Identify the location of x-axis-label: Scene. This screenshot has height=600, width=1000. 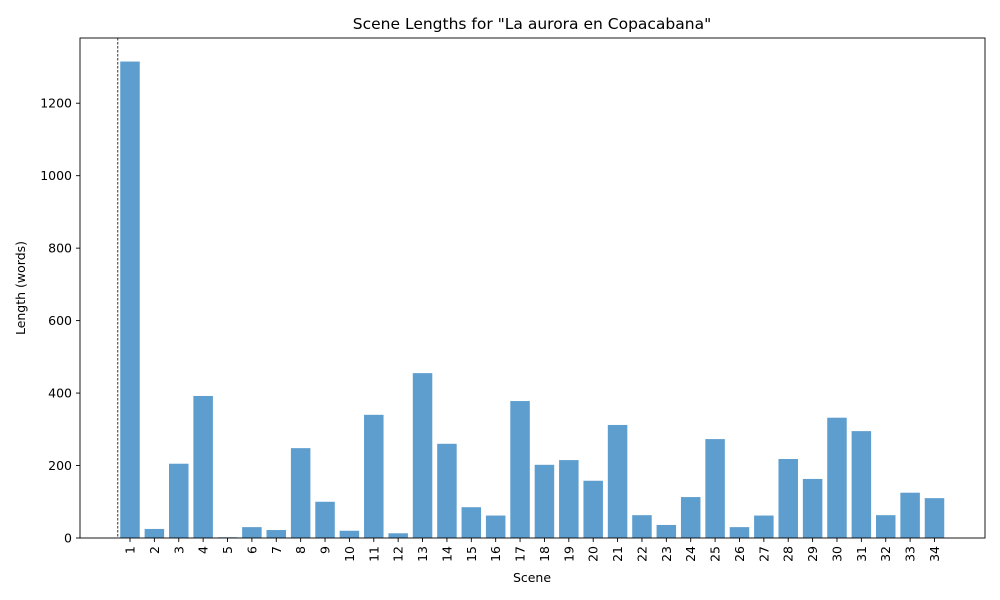
(532, 577).